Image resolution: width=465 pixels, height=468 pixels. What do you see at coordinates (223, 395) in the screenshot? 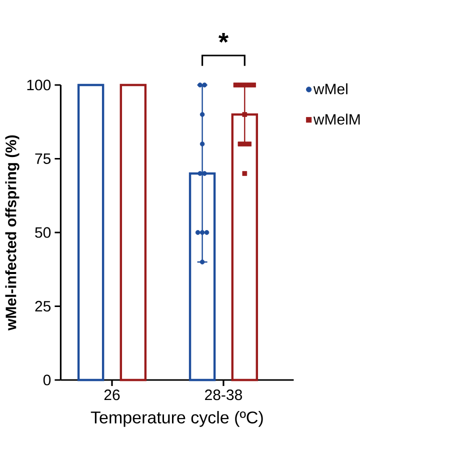
I see `x-tick-label: 28-38` at bounding box center [223, 395].